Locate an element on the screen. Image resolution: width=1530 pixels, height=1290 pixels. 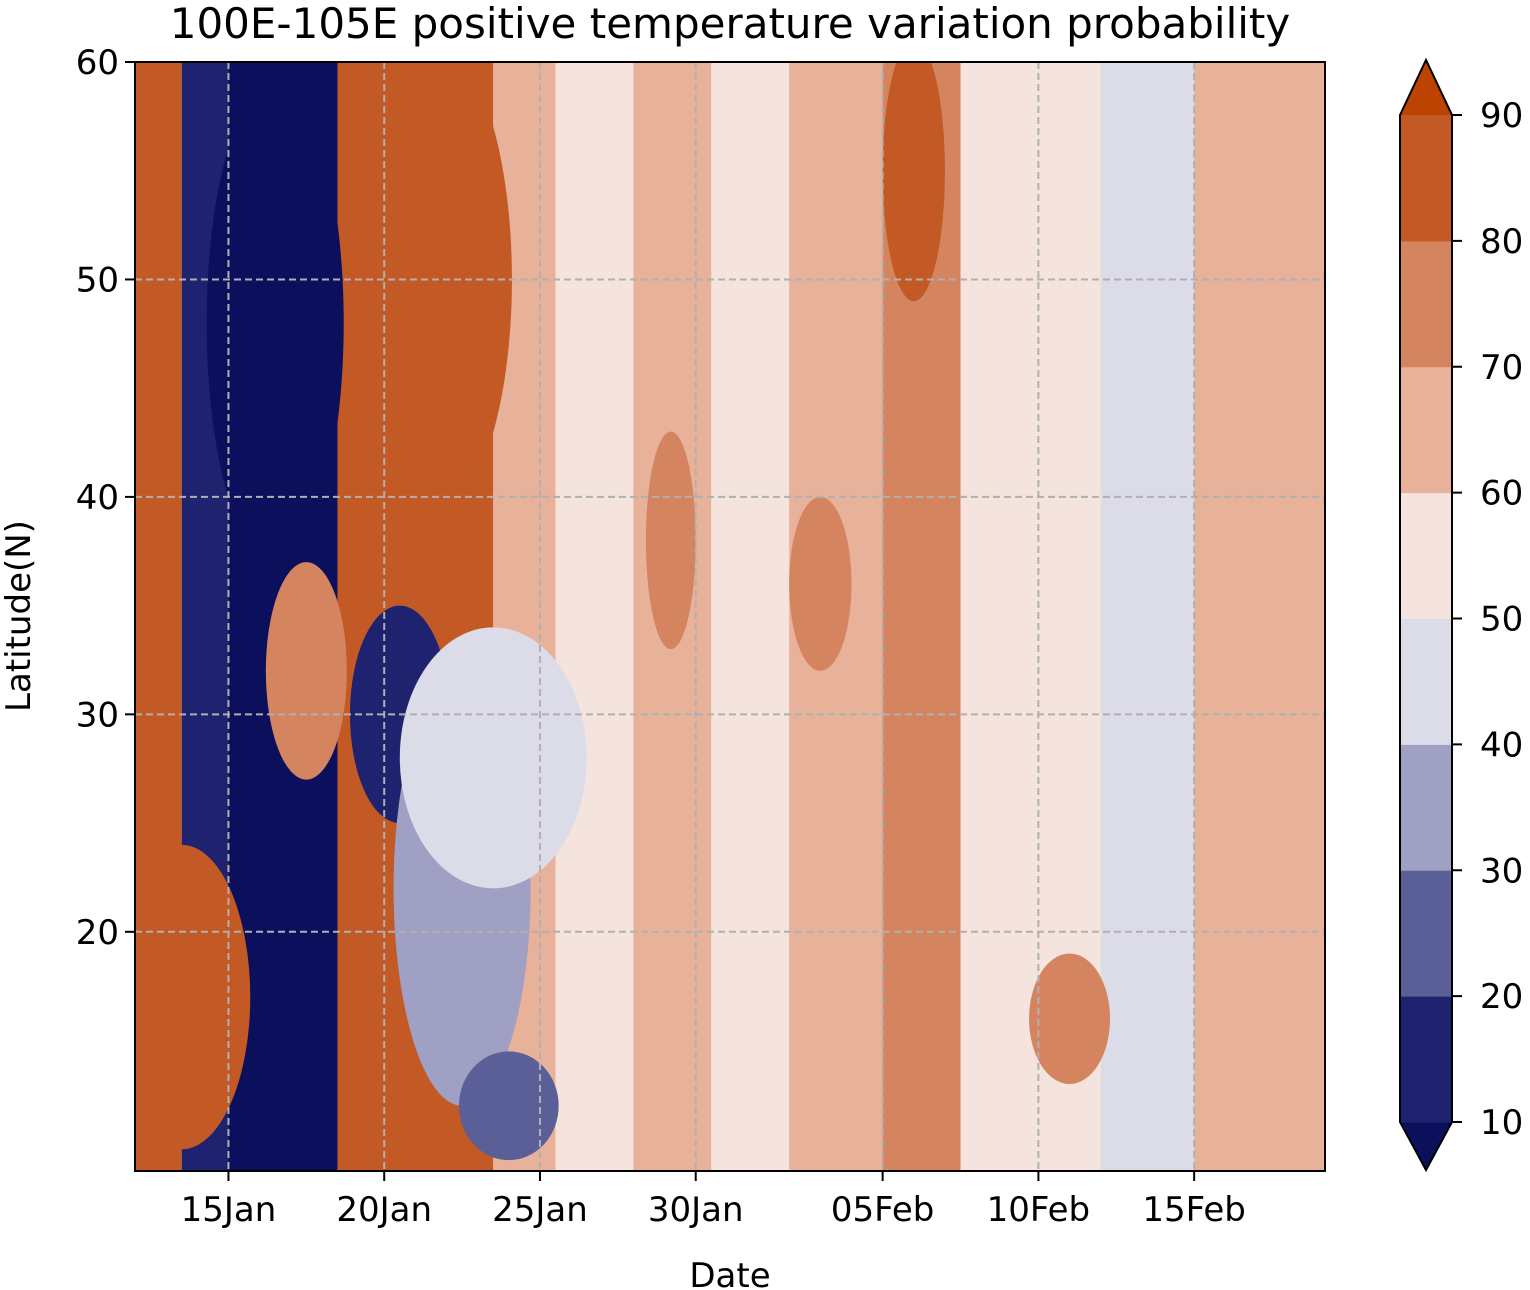
contour-blob-lightblue-feb is located at coordinates (1132, 236).